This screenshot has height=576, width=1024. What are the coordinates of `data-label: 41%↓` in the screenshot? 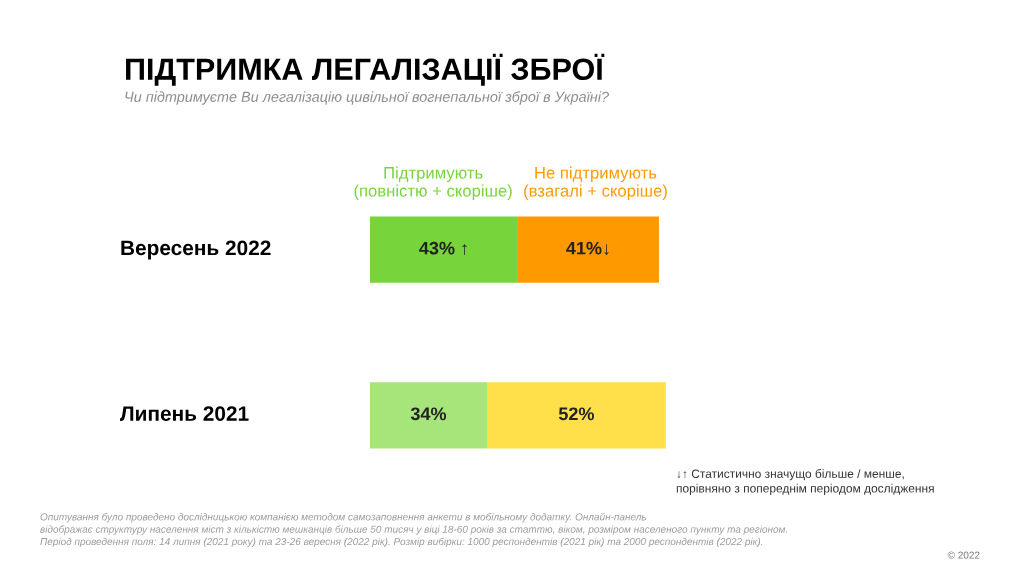 It's located at (587, 248).